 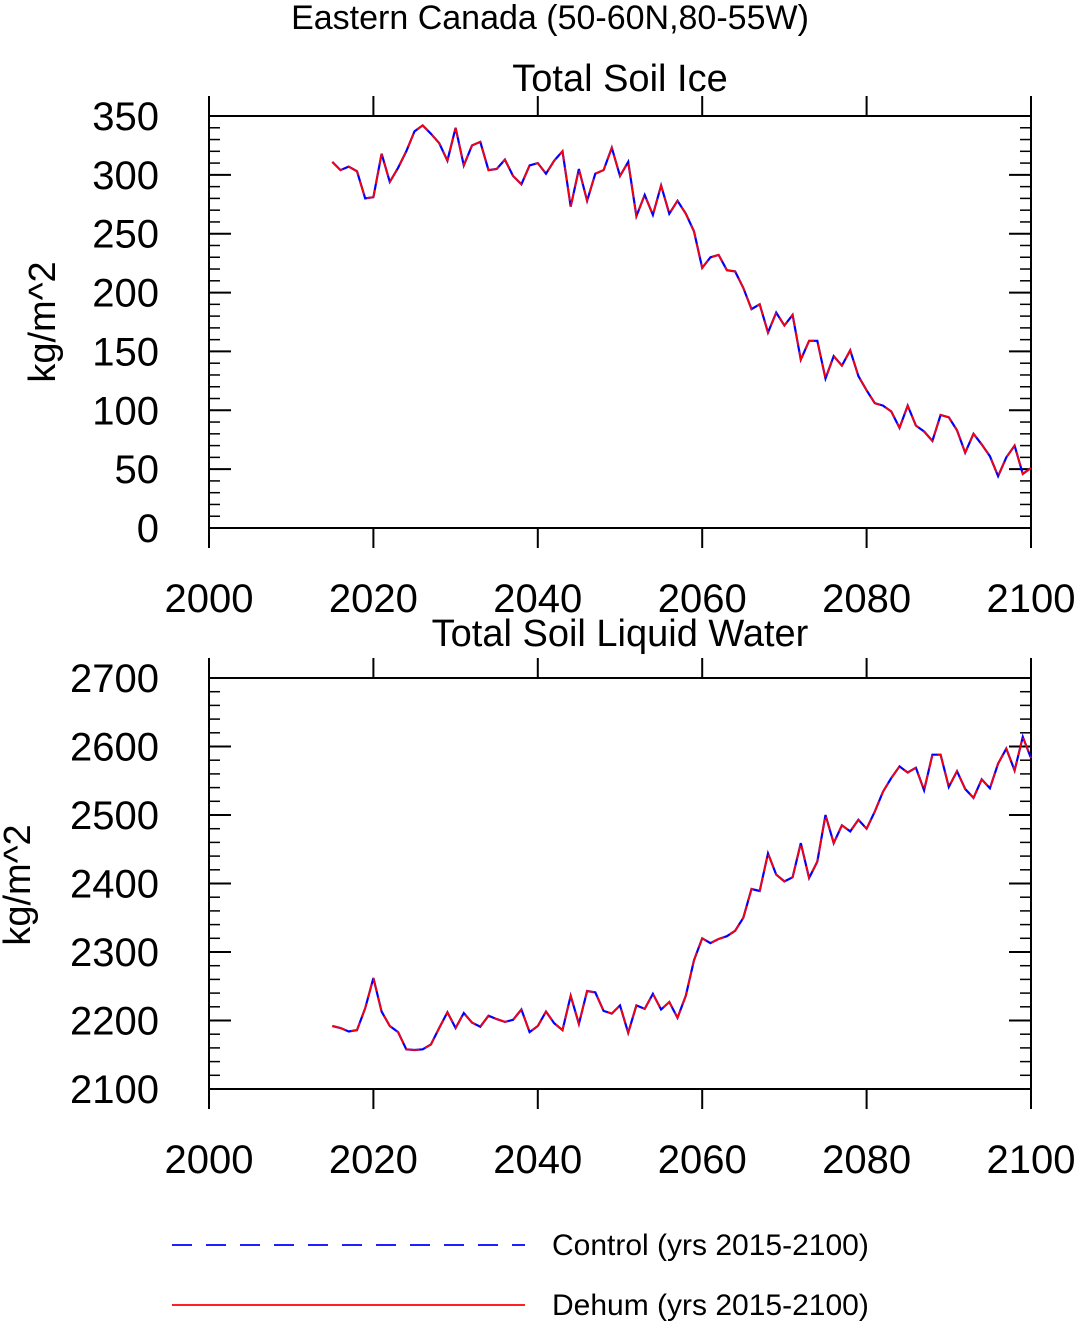 I want to click on y-tick-label: 2600, so click(x=114, y=748).